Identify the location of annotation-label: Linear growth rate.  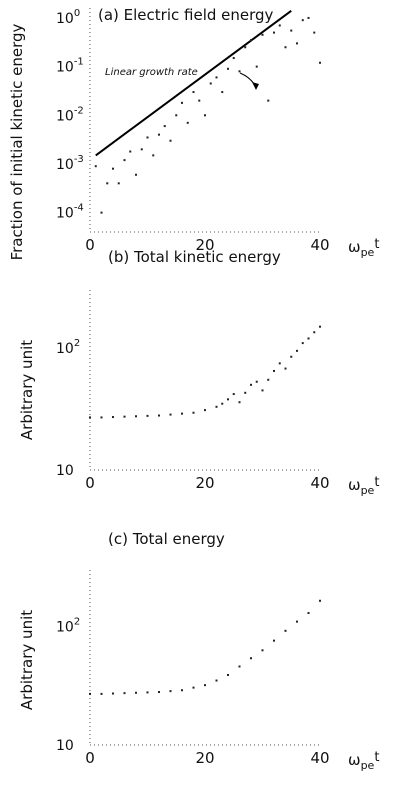
(151, 72).